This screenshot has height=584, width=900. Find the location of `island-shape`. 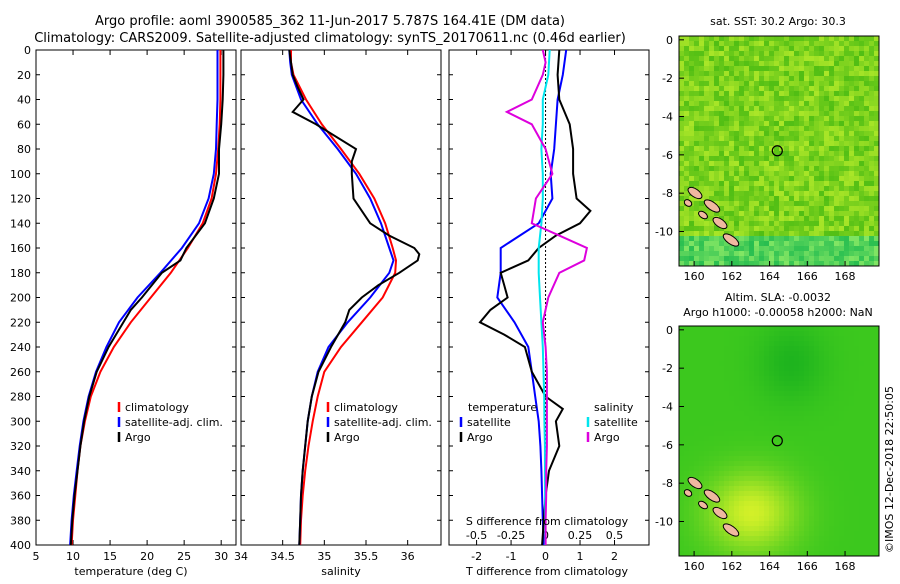

island-shape is located at coordinates (720, 223).